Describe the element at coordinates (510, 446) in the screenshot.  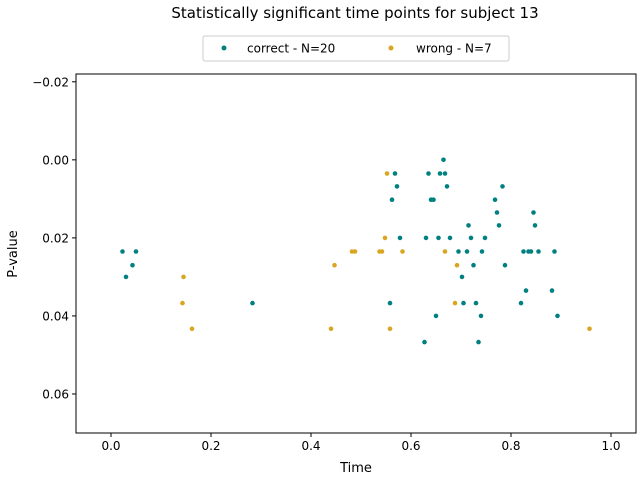
I see `x-tick-label: 0.8` at that location.